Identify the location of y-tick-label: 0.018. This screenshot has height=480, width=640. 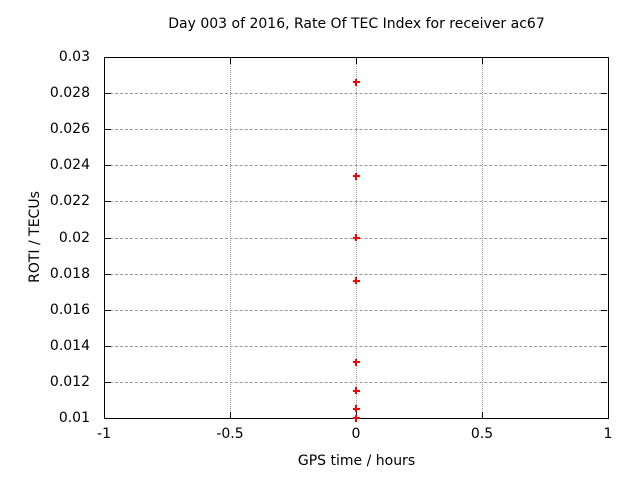
(69, 273).